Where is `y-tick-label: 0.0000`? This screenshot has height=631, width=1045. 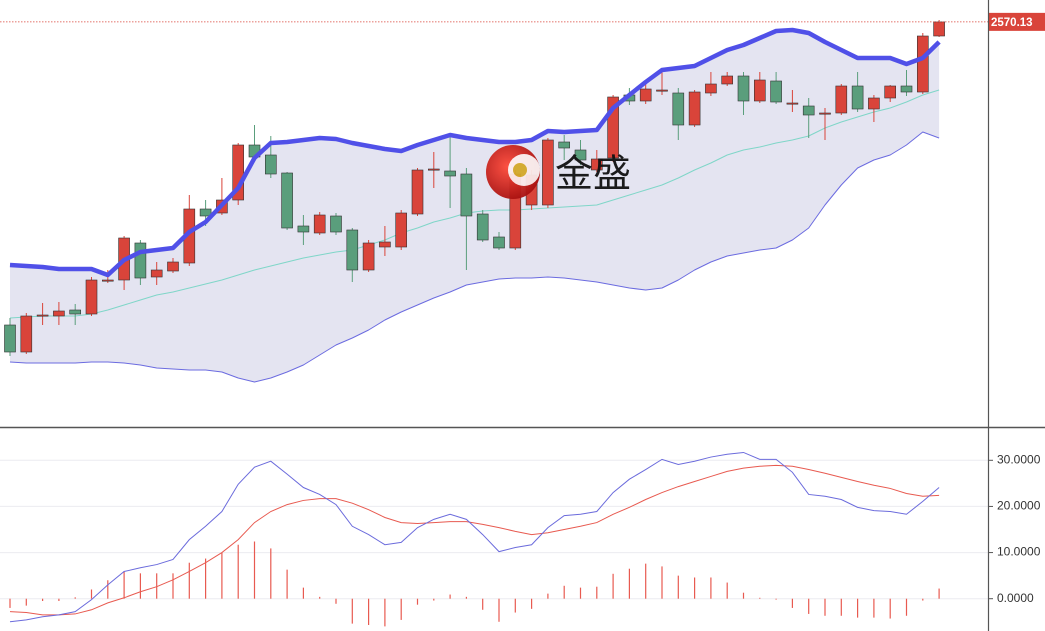 y-tick-label: 0.0000 is located at coordinates (1015, 598).